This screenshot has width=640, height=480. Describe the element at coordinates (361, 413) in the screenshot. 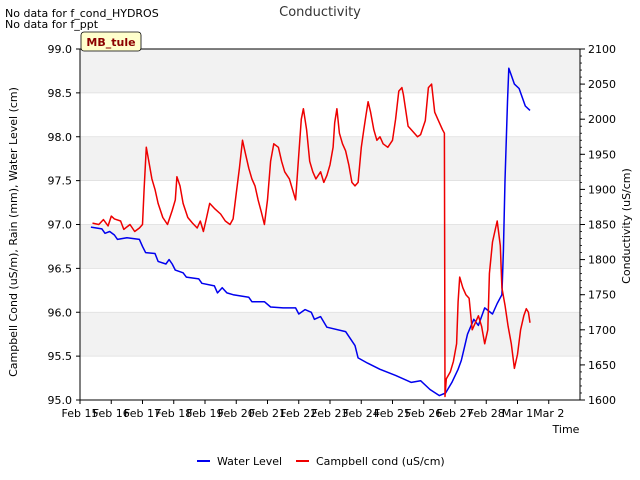

I see `x-tick-label: Feb 24` at that location.